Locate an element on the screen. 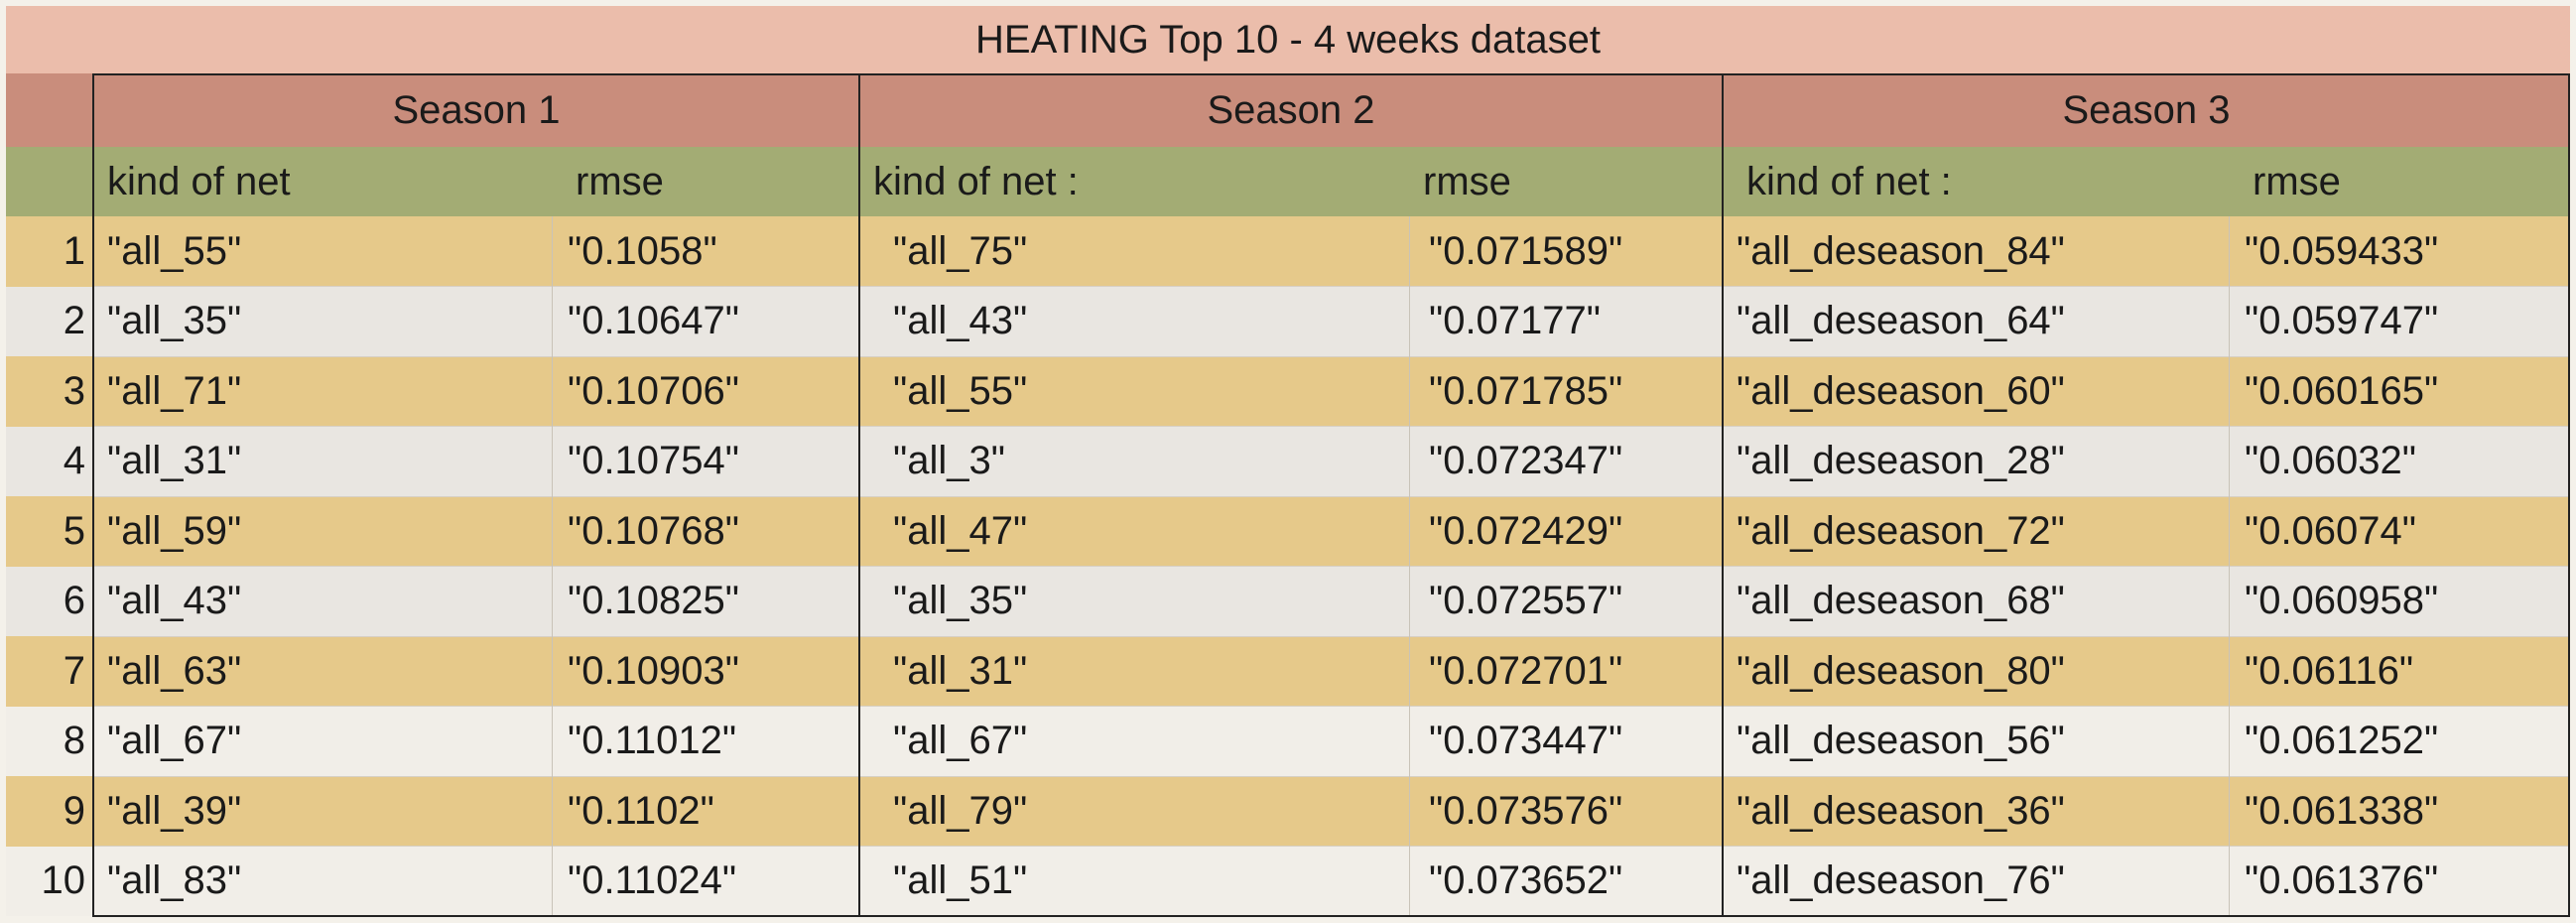 This screenshot has width=2576, height=923. season-1-rmse-cell: "0.10754" is located at coordinates (654, 461).